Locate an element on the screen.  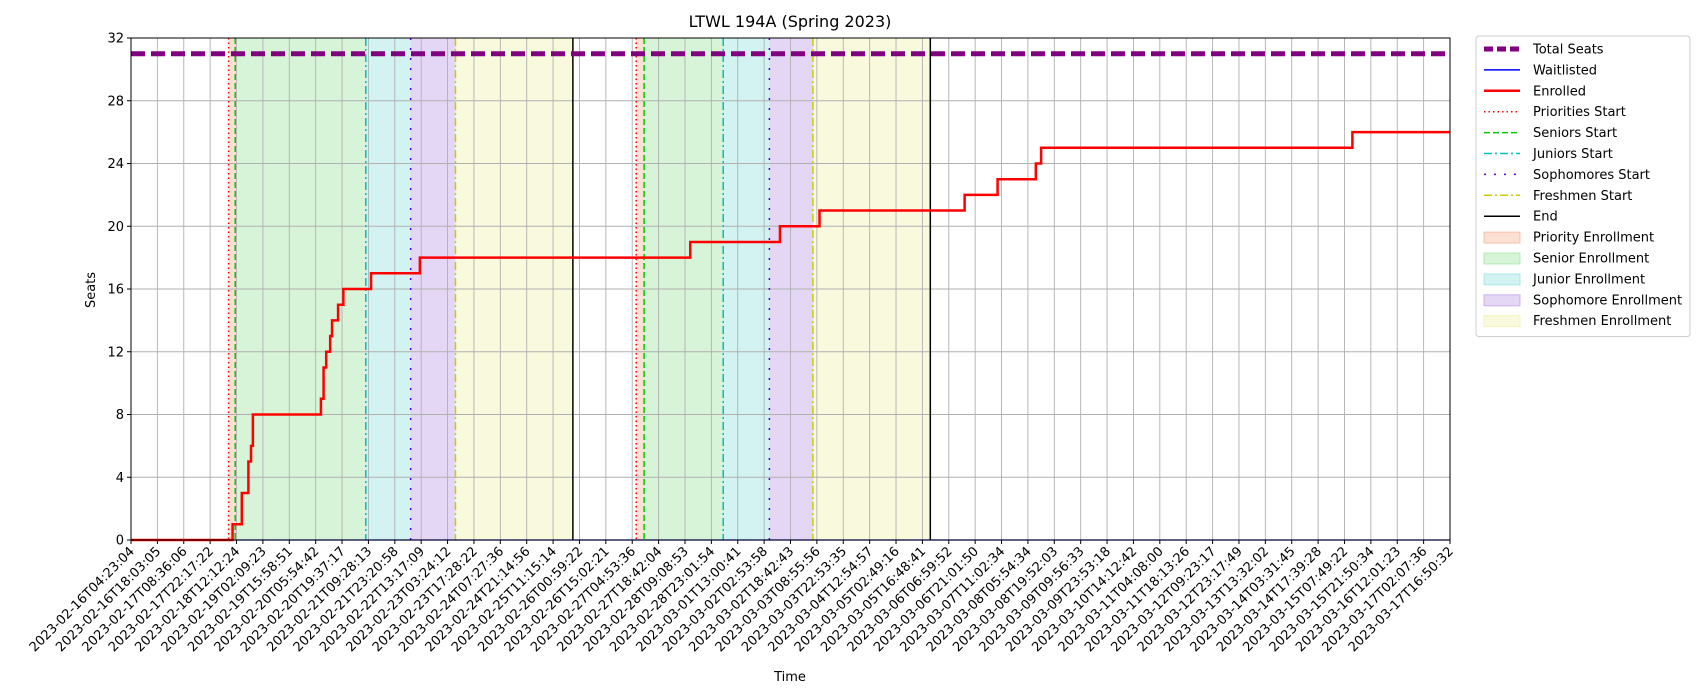
legend-entry: End is located at coordinates (1545, 217).